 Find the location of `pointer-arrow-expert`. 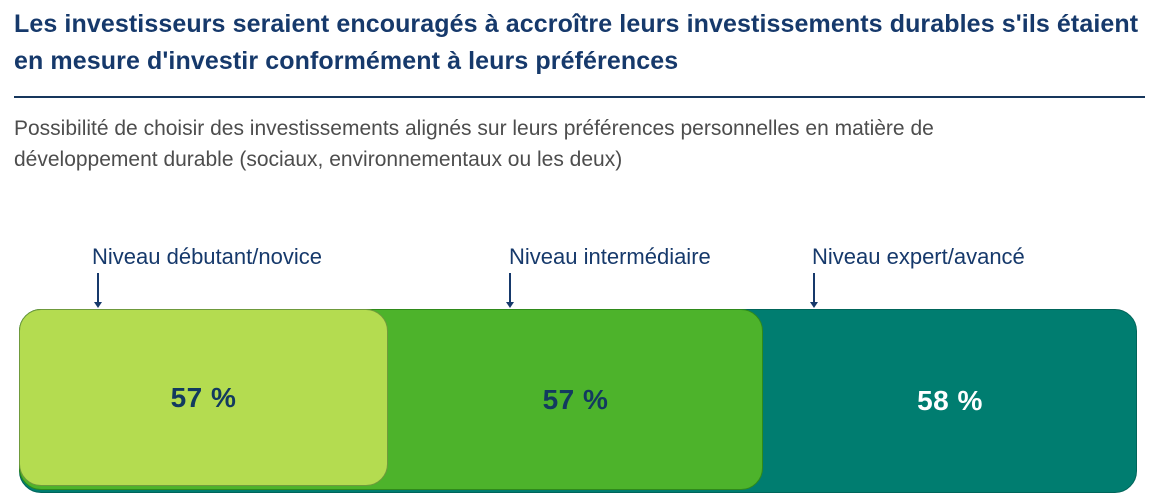

pointer-arrow-expert is located at coordinates (814, 290).